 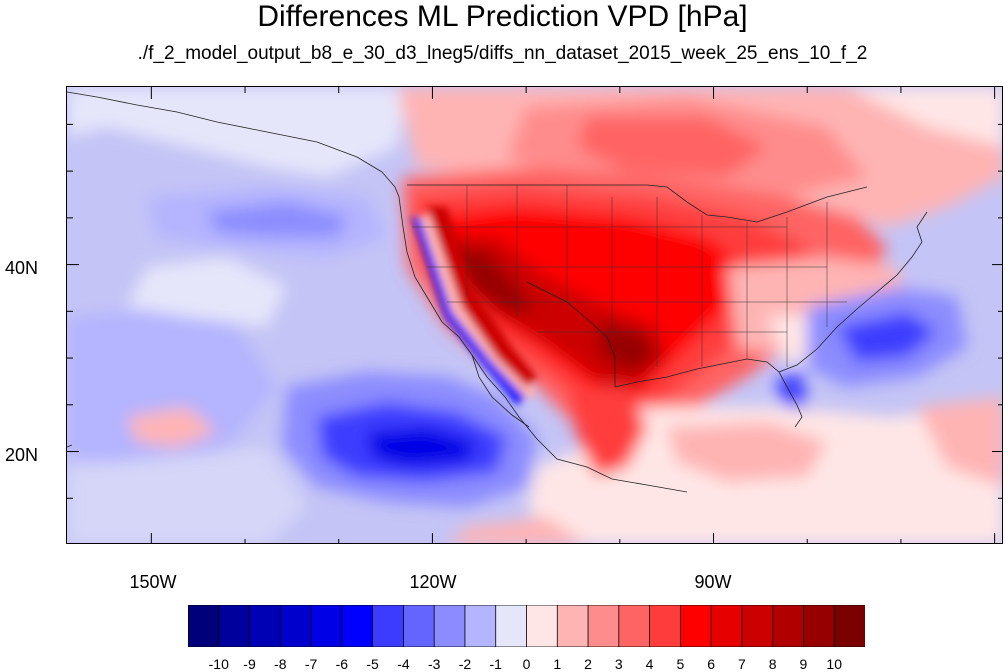 What do you see at coordinates (465, 664) in the screenshot?
I see `colorbar-label: -2` at bounding box center [465, 664].